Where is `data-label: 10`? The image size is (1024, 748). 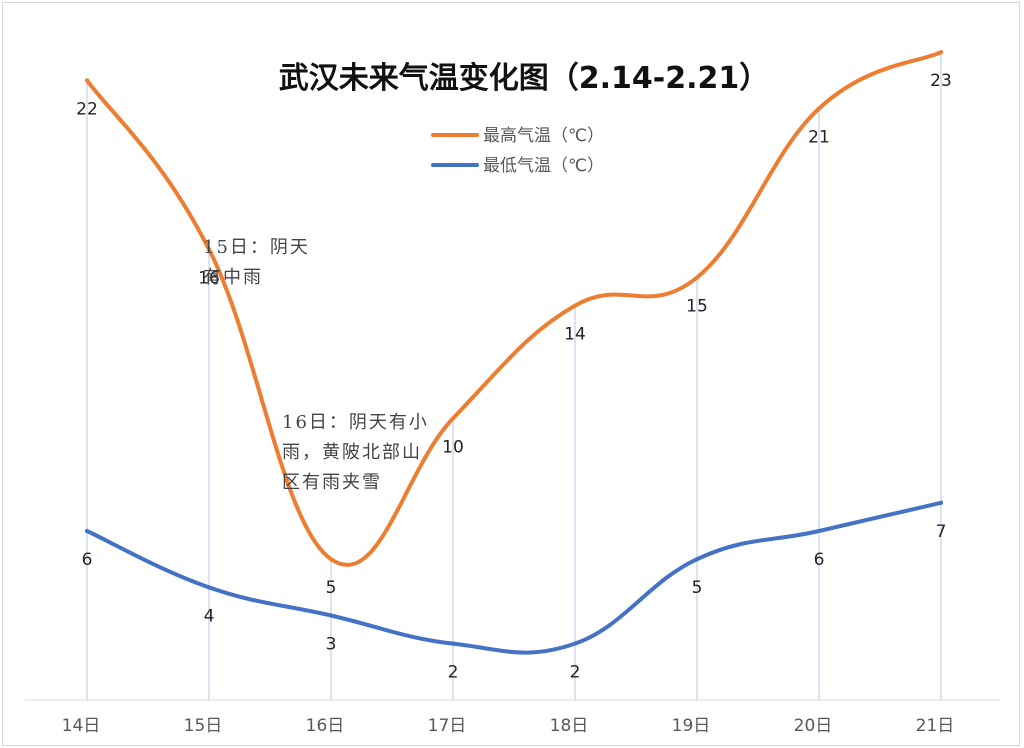
data-label: 10 is located at coordinates (453, 447).